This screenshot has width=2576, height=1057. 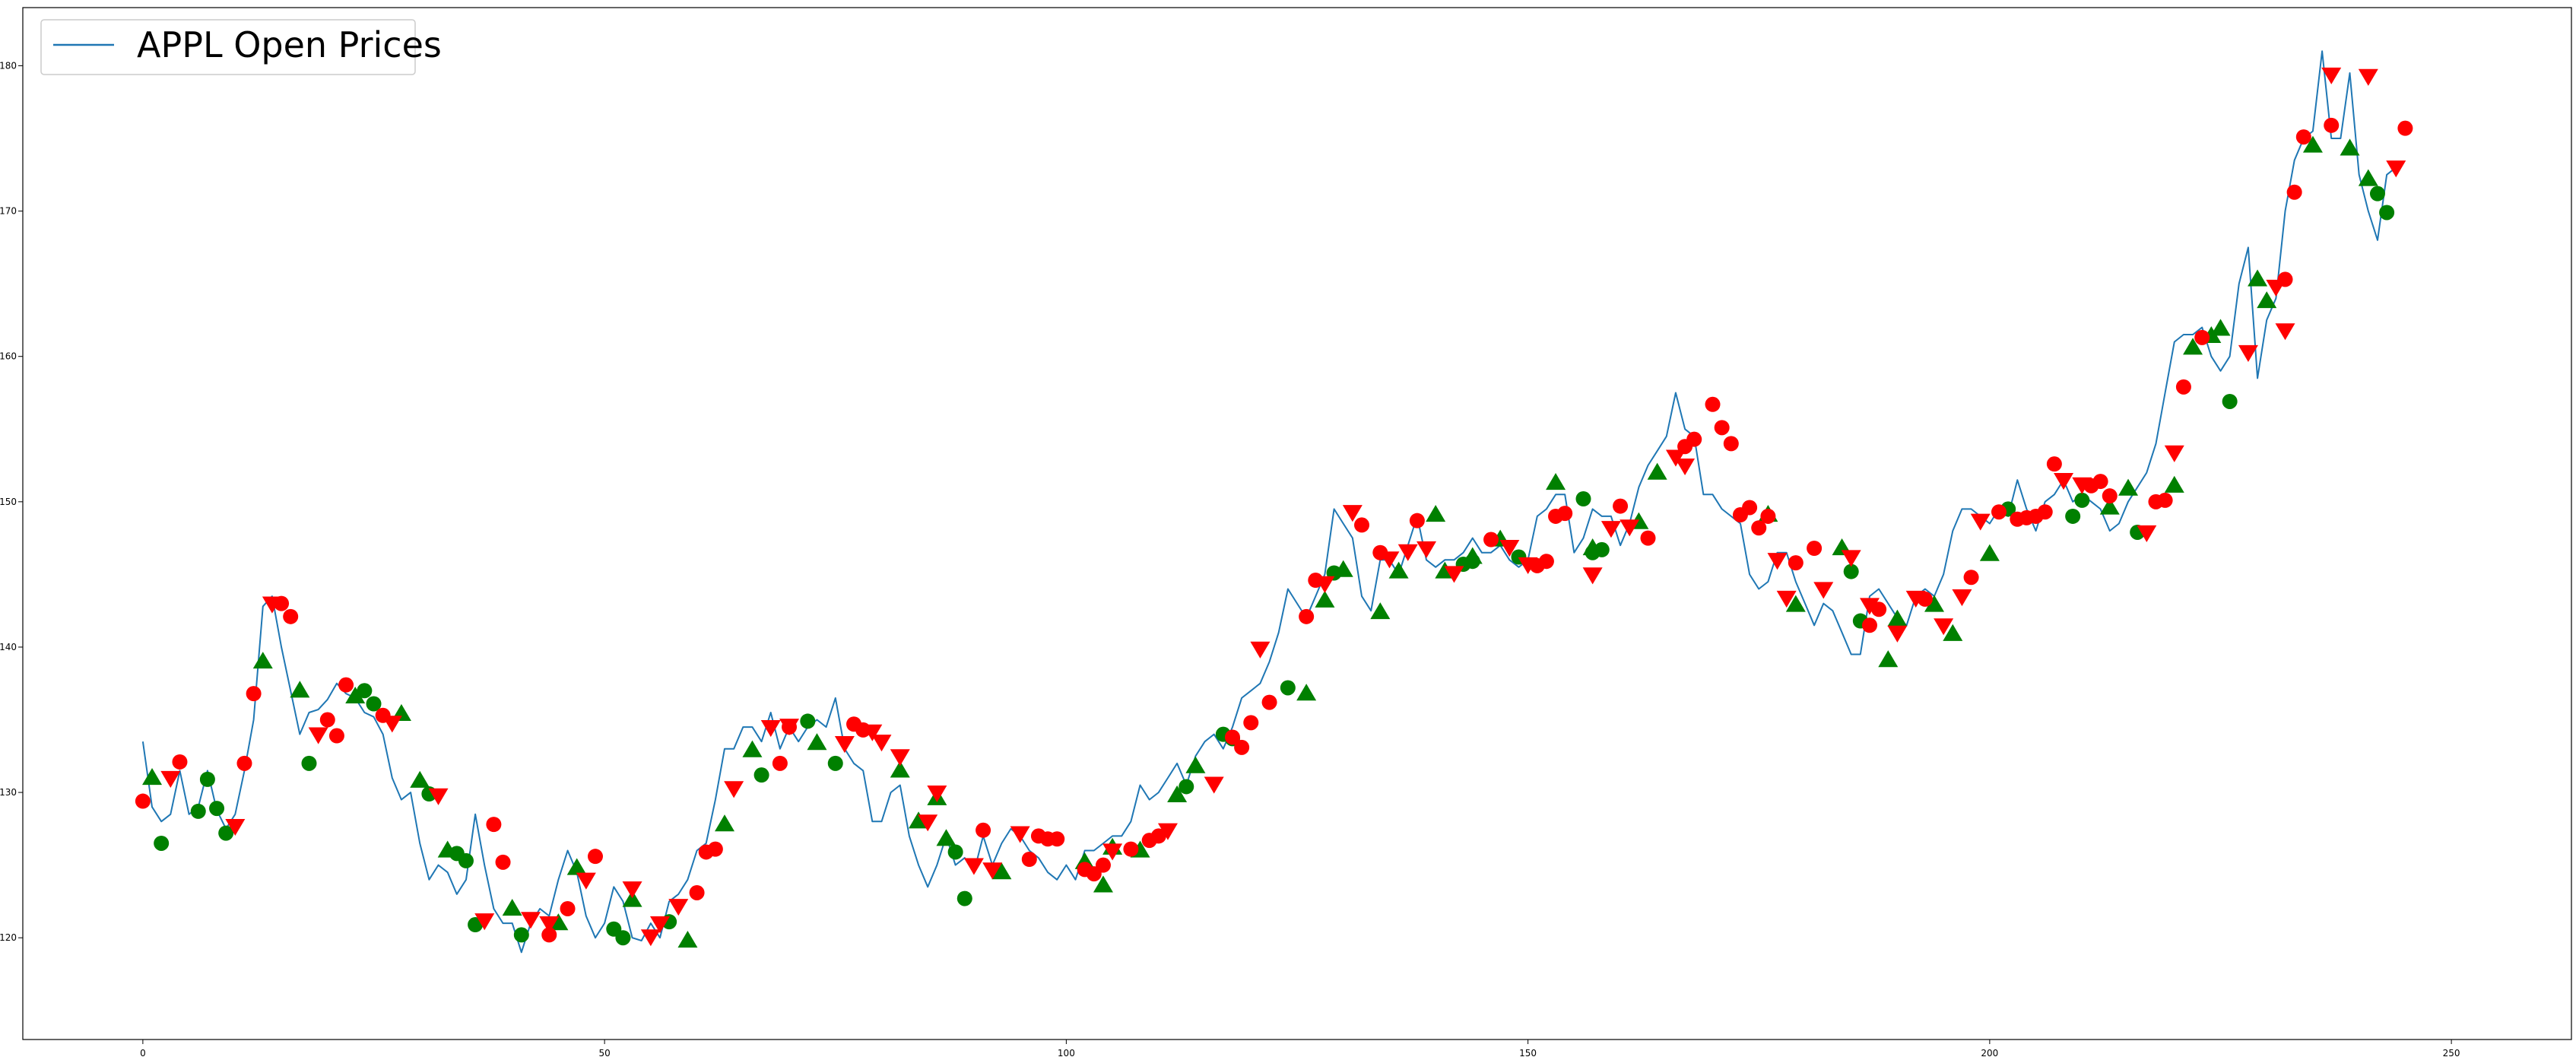 I want to click on legend-label: APPL Open Prices, so click(x=289, y=44).